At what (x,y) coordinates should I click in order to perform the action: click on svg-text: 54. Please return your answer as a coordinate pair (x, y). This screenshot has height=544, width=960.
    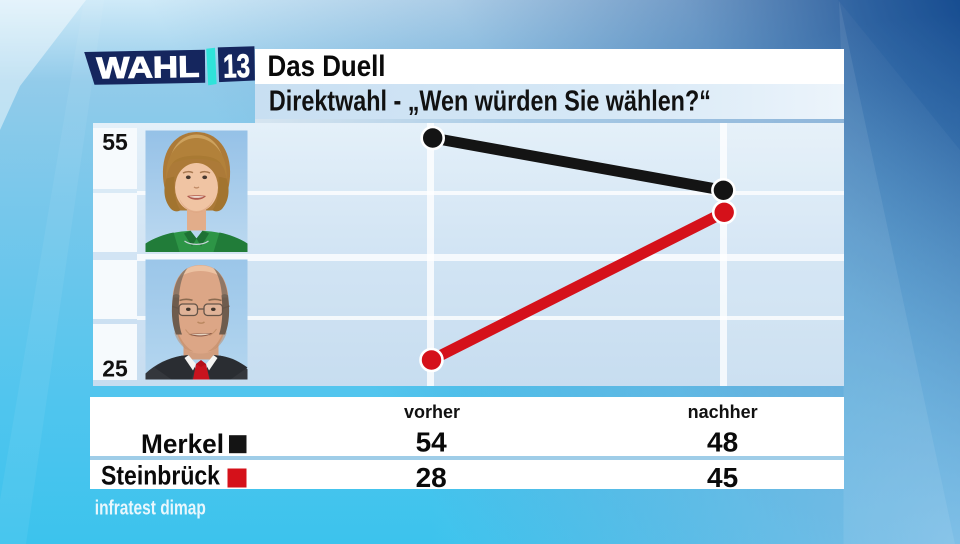
    Looking at the image, I should click on (432, 442).